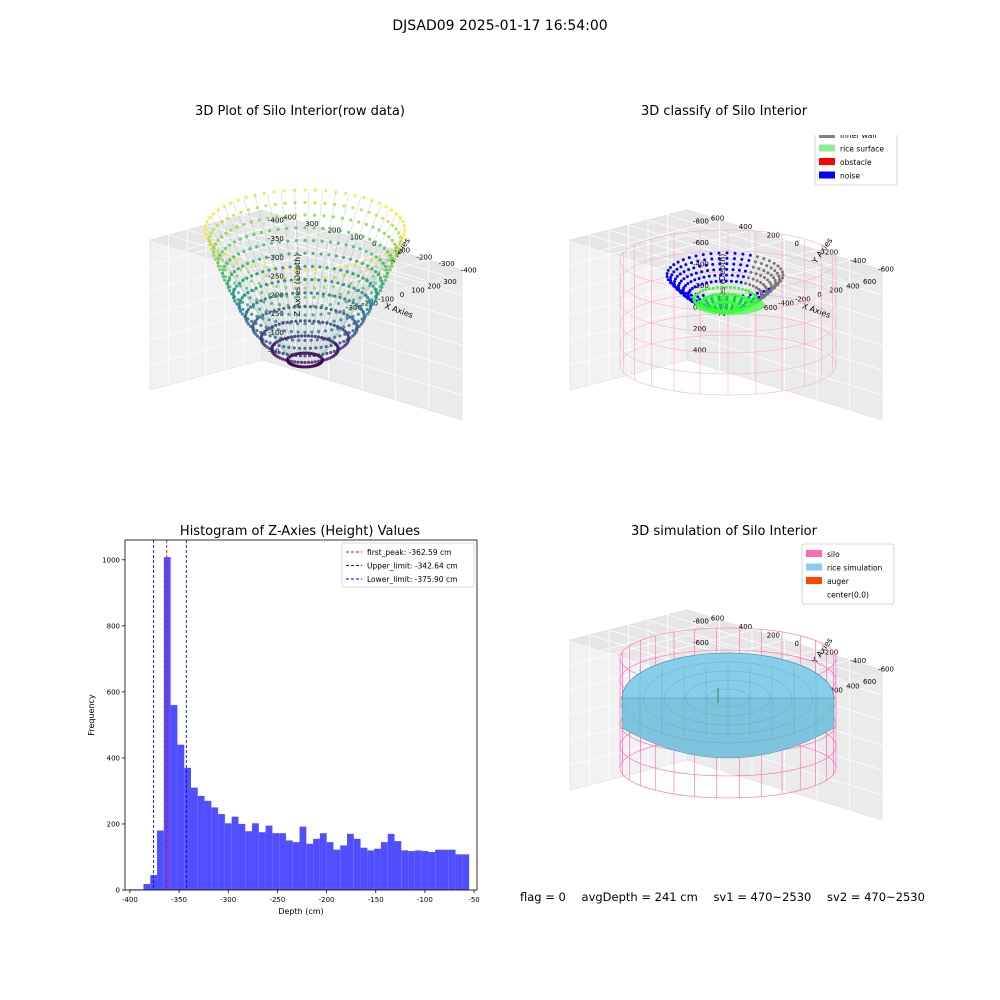 The image size is (1000, 1000). What do you see at coordinates (724, 531) in the screenshot?
I see `plot4-title: 3D simulation of Silo Interior` at bounding box center [724, 531].